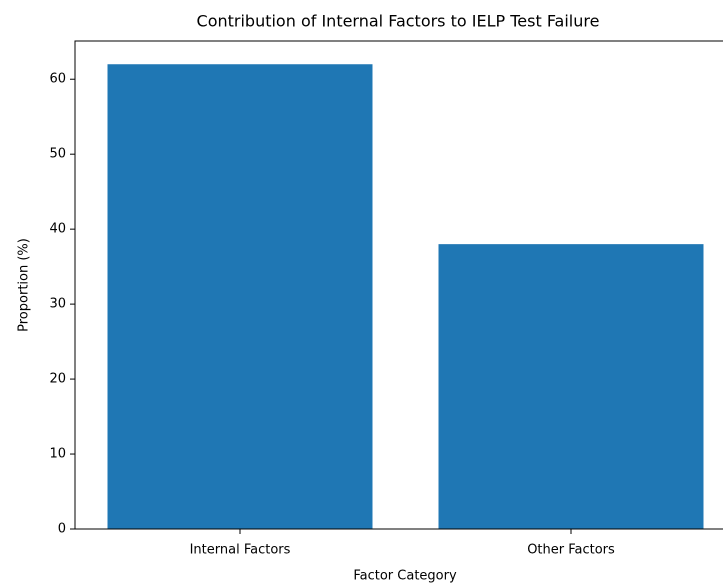 This screenshot has height=588, width=723. What do you see at coordinates (240, 550) in the screenshot?
I see `x-tick-label: Internal Factors` at bounding box center [240, 550].